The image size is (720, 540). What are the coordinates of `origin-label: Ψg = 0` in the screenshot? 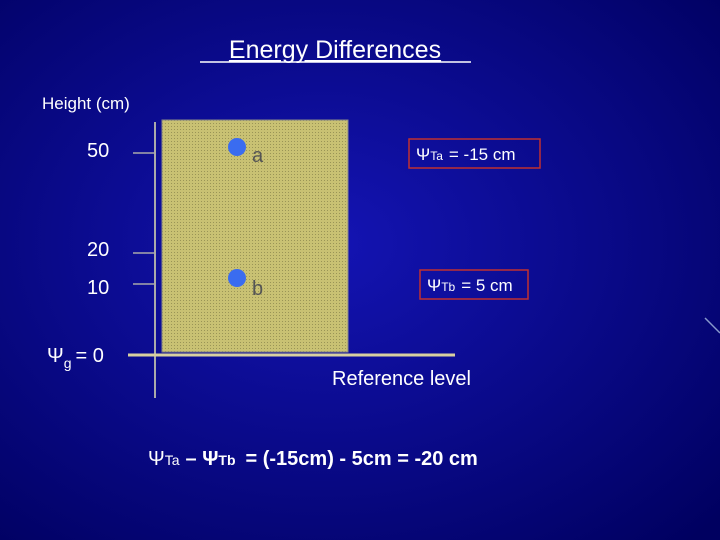 It's located at (75, 358).